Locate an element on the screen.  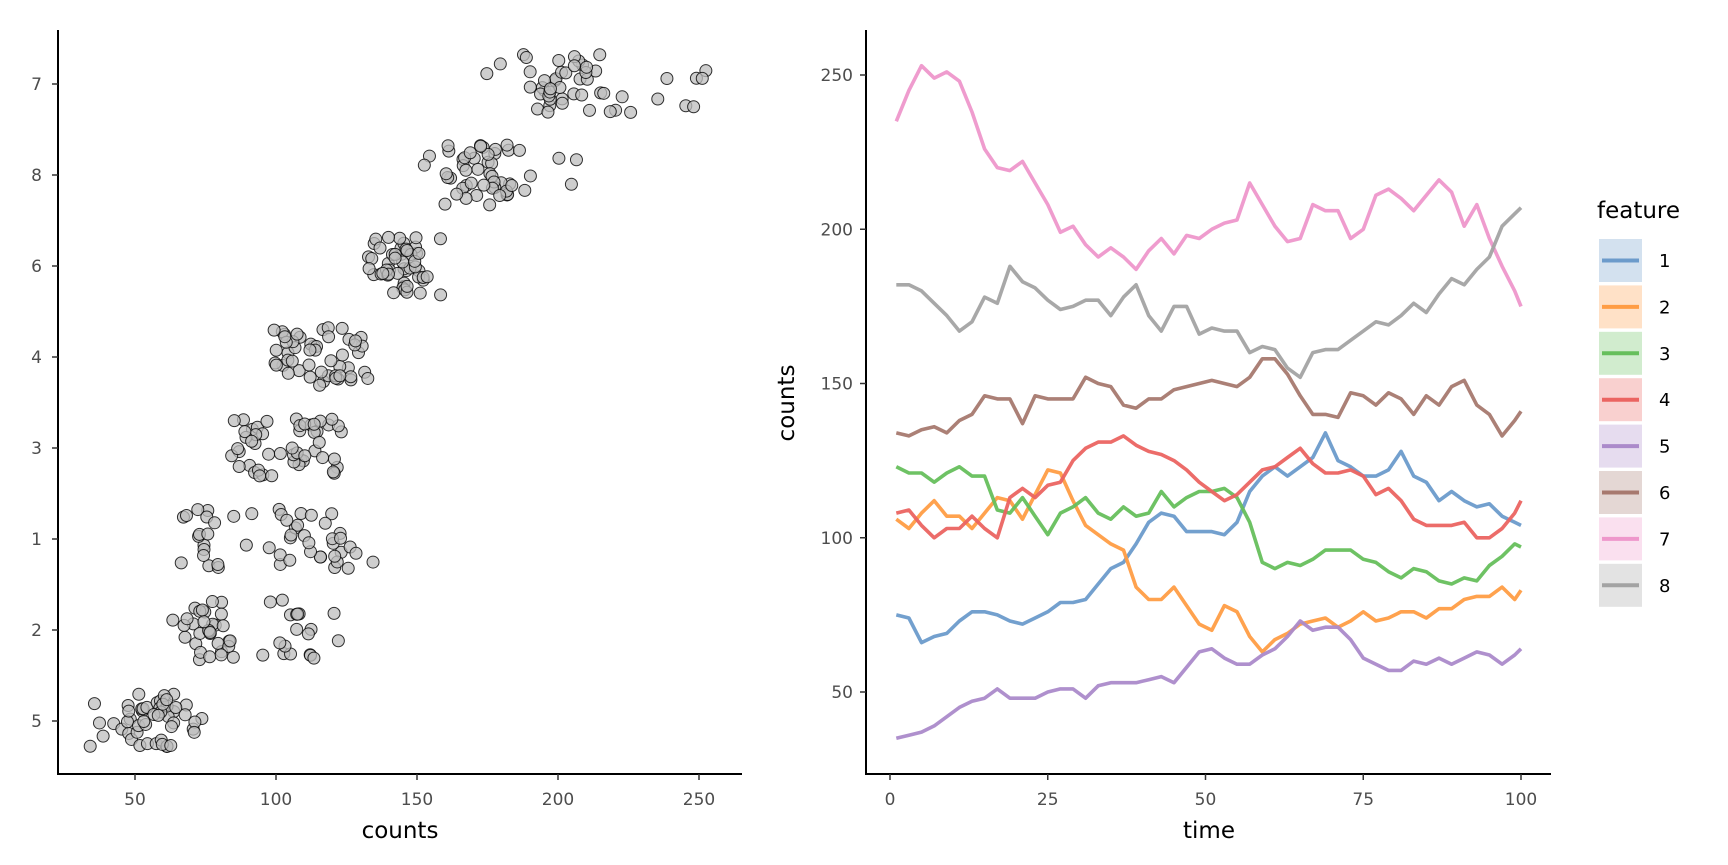
right-x-axis-title: time is located at coordinates (1209, 831).